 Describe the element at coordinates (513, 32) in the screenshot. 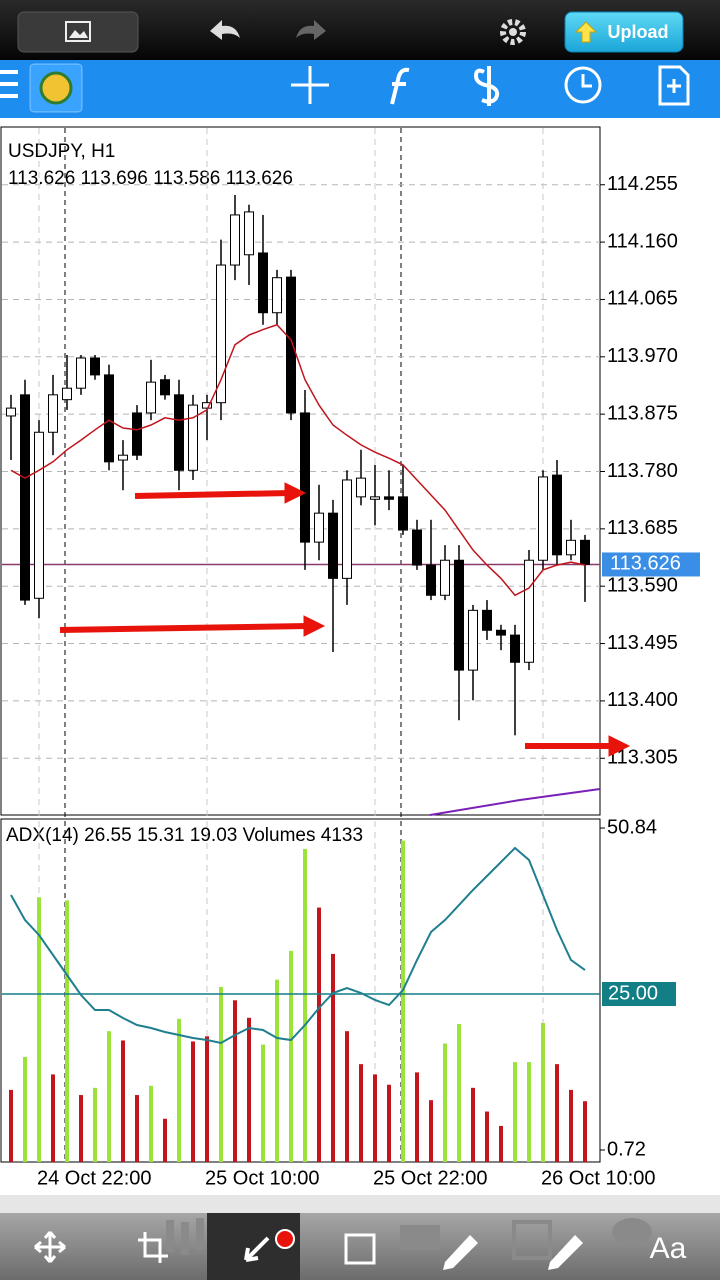

I see `settings-button` at that location.